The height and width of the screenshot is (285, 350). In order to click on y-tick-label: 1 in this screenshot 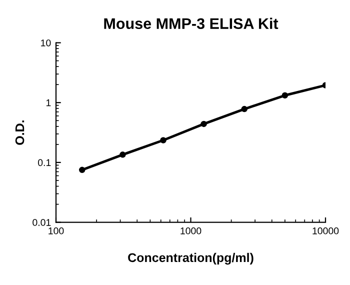, I will do `click(48, 102)`.